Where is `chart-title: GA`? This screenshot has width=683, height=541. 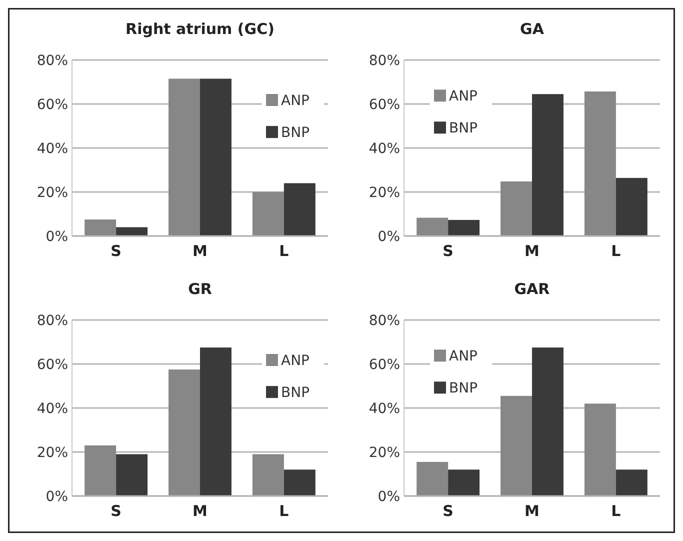 chart-title: GA is located at coordinates (532, 29).